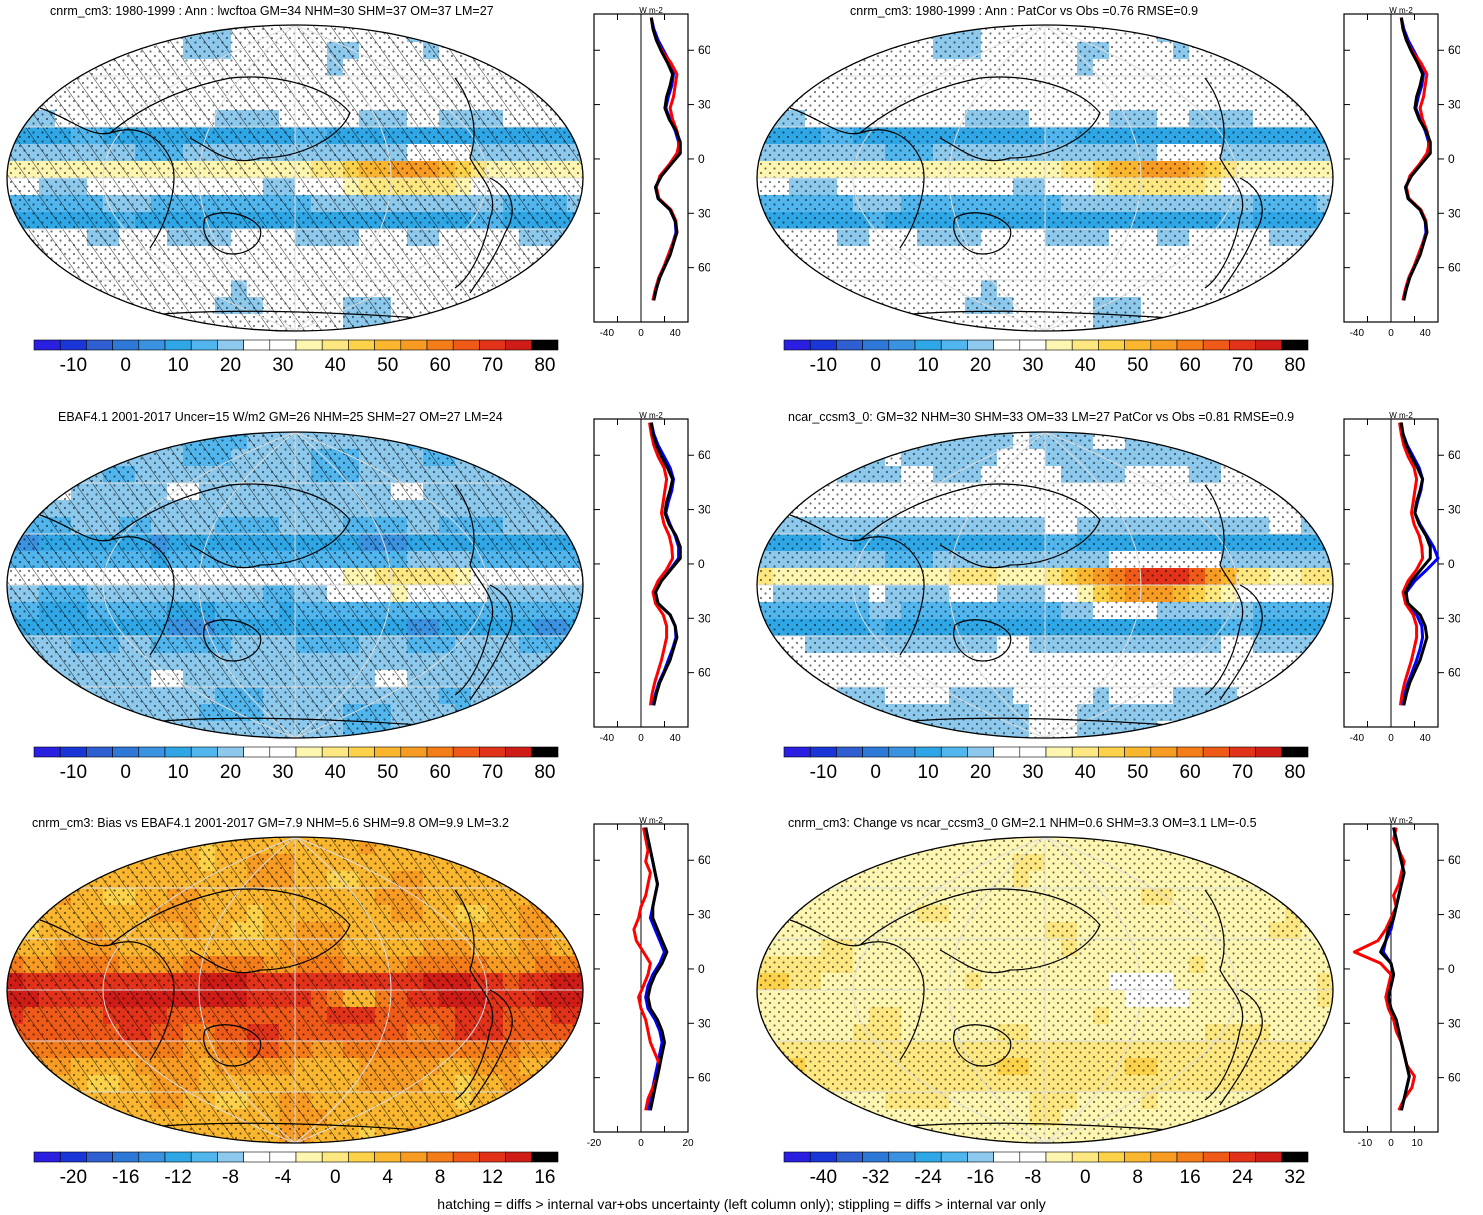  I want to click on map-border, so click(295, 585).